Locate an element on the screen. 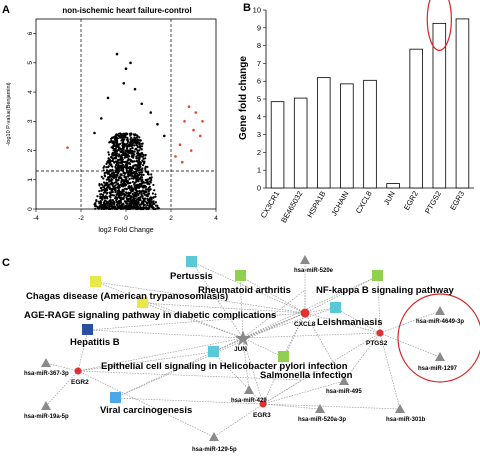  volcano-ylabel: -log10 P-value(Benjamini) is located at coordinates (9, 113).